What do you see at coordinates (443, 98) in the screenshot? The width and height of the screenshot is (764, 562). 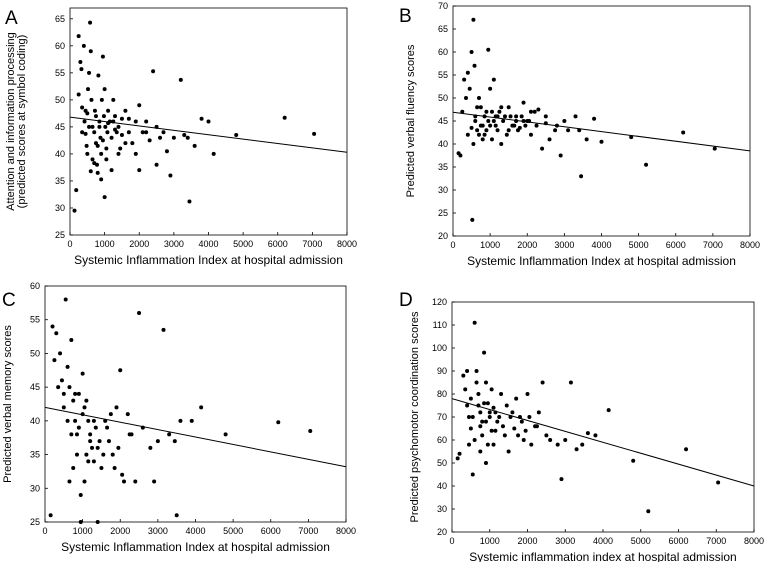 I see `y-tick-label: 50` at bounding box center [443, 98].